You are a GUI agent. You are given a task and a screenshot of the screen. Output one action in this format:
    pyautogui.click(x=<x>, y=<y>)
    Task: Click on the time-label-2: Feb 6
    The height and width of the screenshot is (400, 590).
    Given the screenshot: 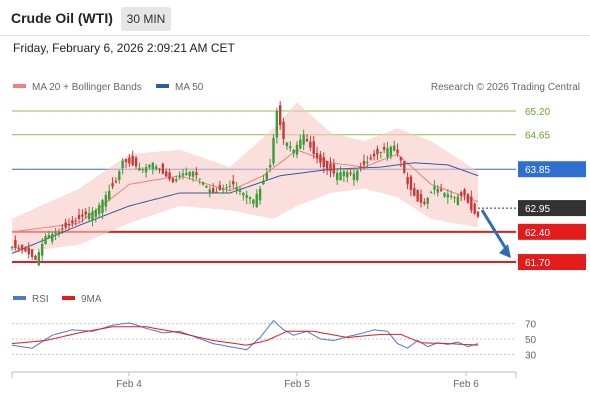 What is the action you would take?
    pyautogui.click(x=466, y=384)
    